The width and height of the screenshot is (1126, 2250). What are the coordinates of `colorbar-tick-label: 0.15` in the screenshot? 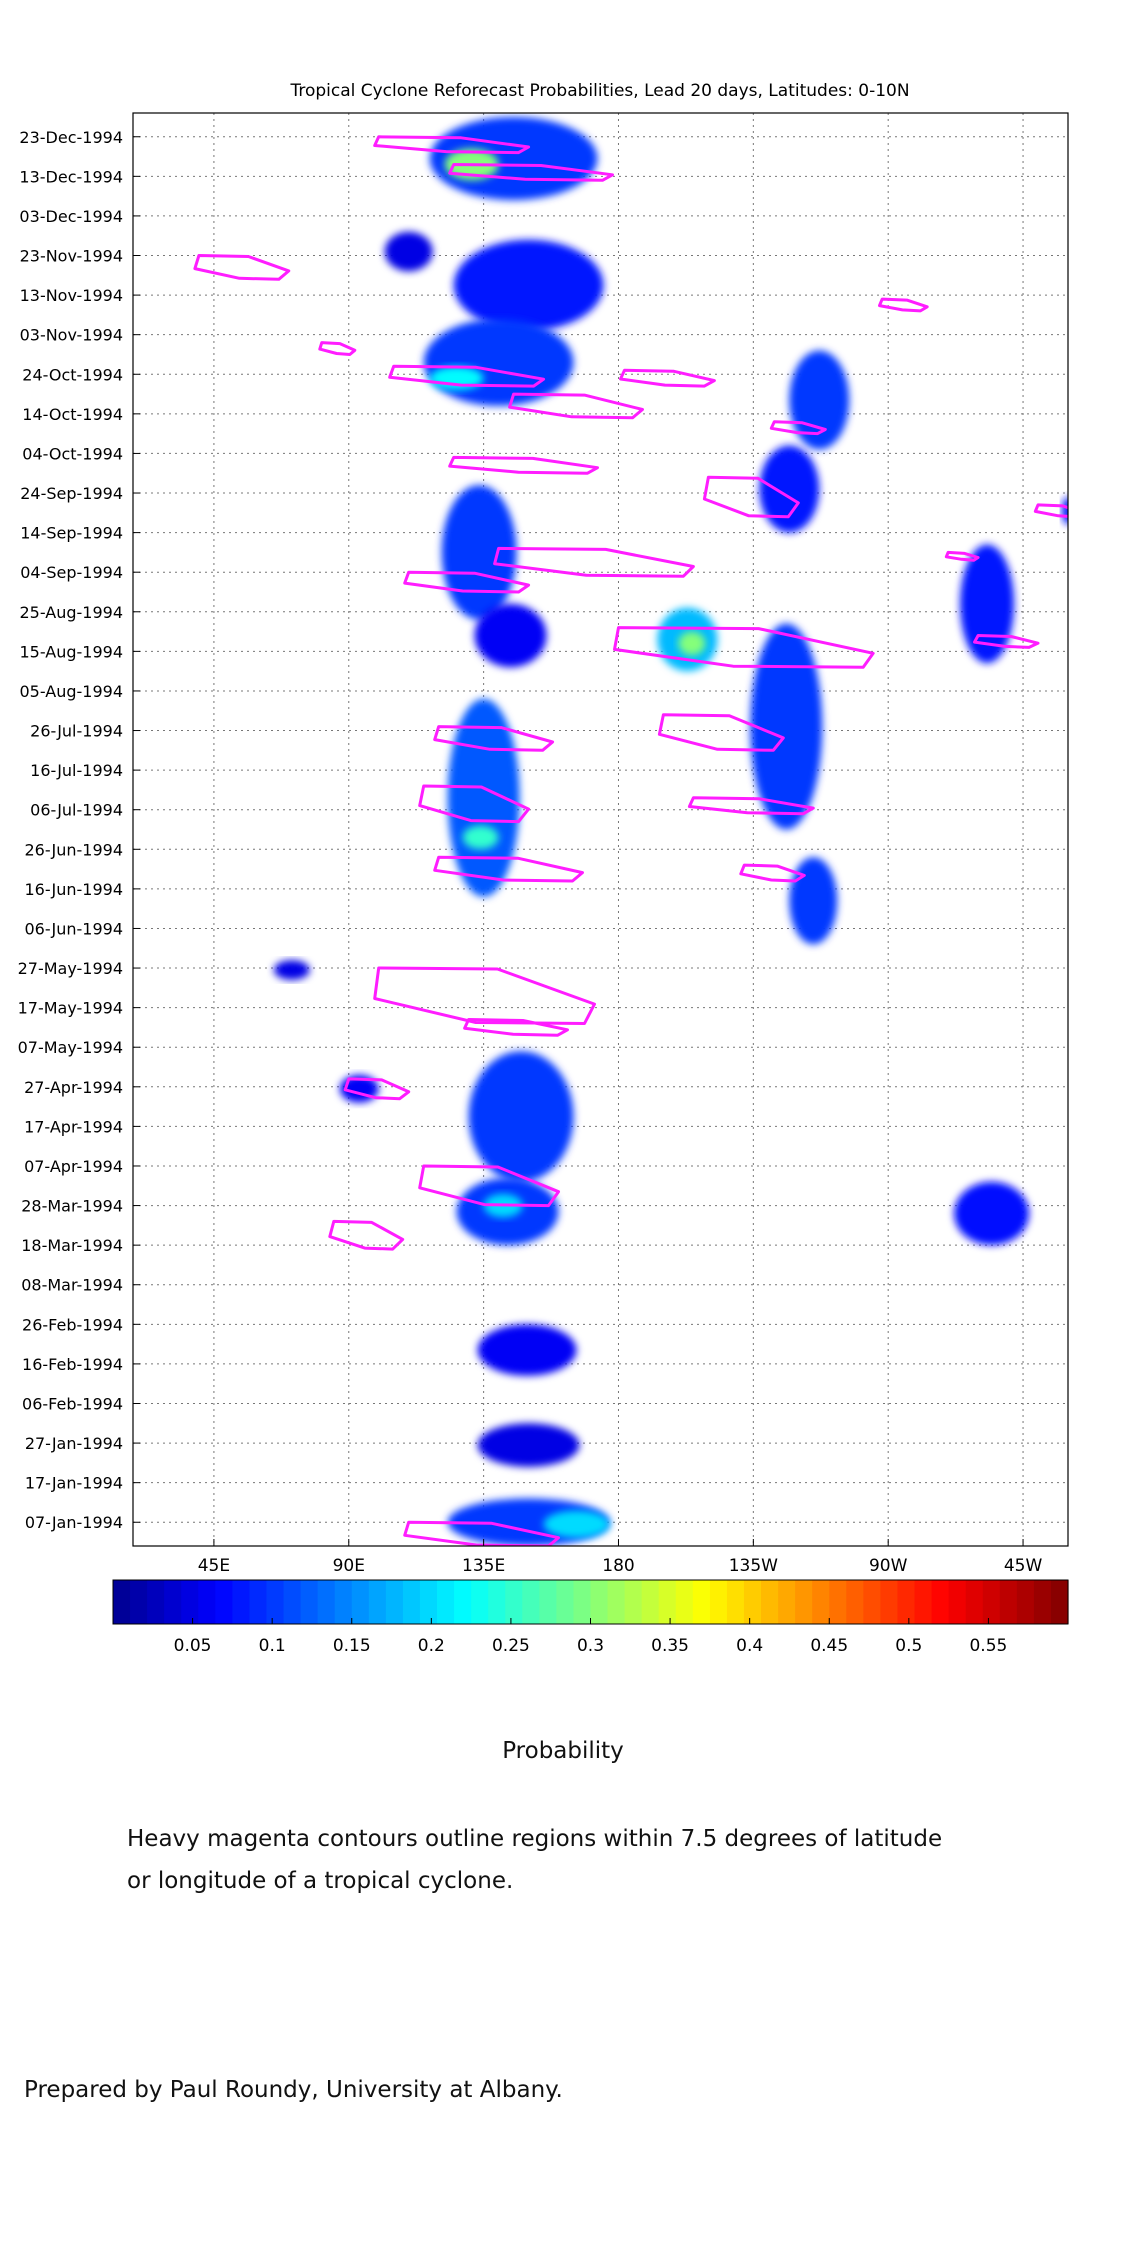 It's located at (352, 1646).